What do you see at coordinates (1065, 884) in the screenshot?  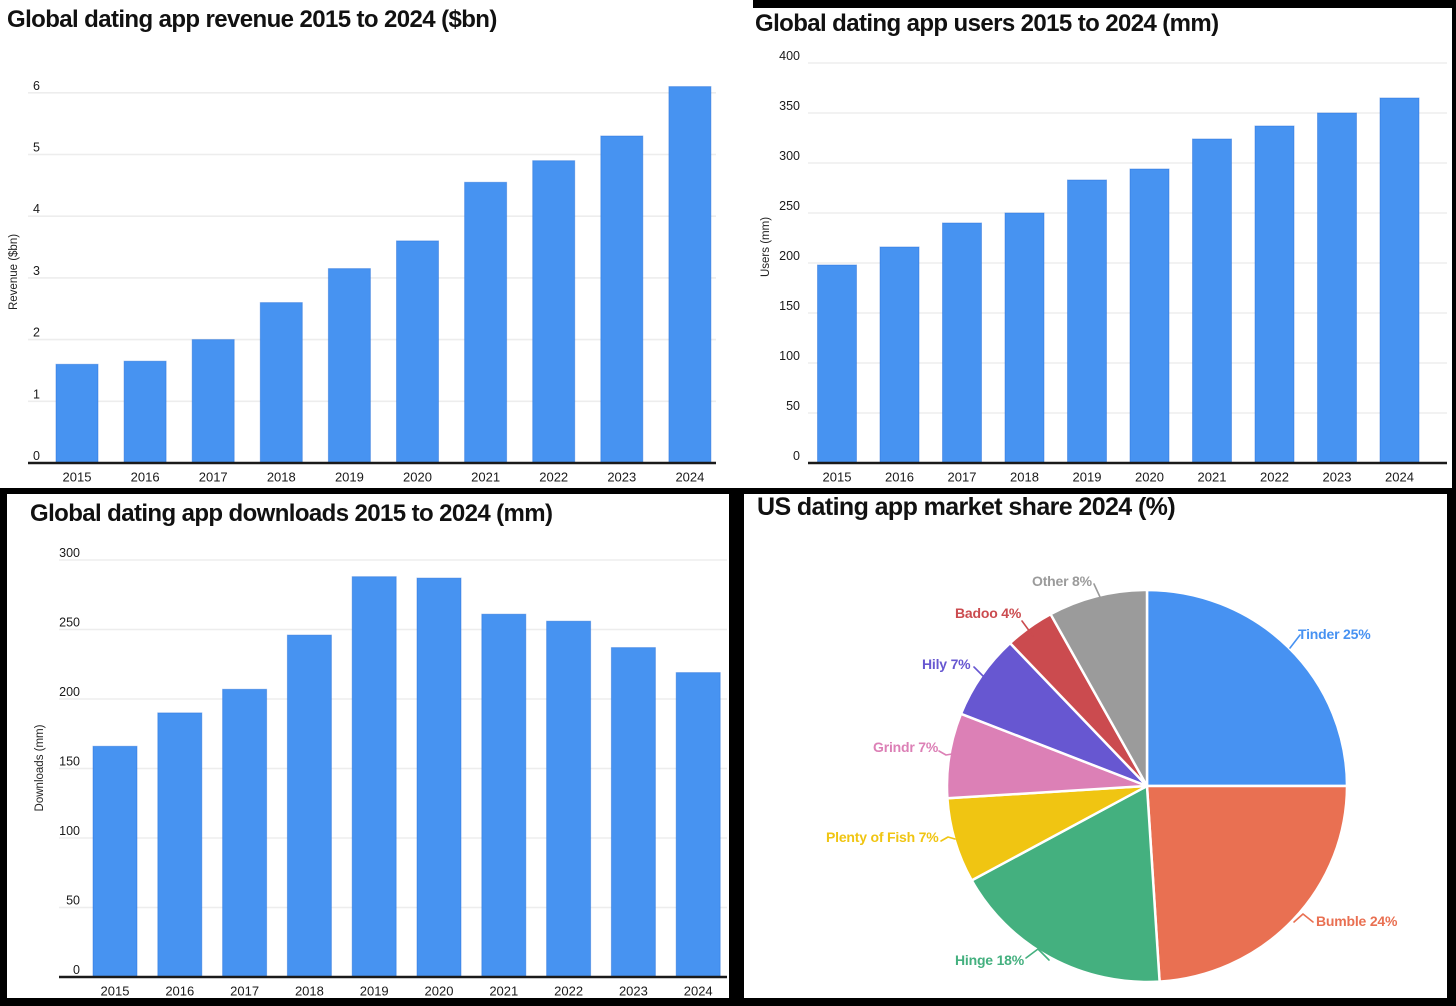 I see `pie-slice-hinge` at bounding box center [1065, 884].